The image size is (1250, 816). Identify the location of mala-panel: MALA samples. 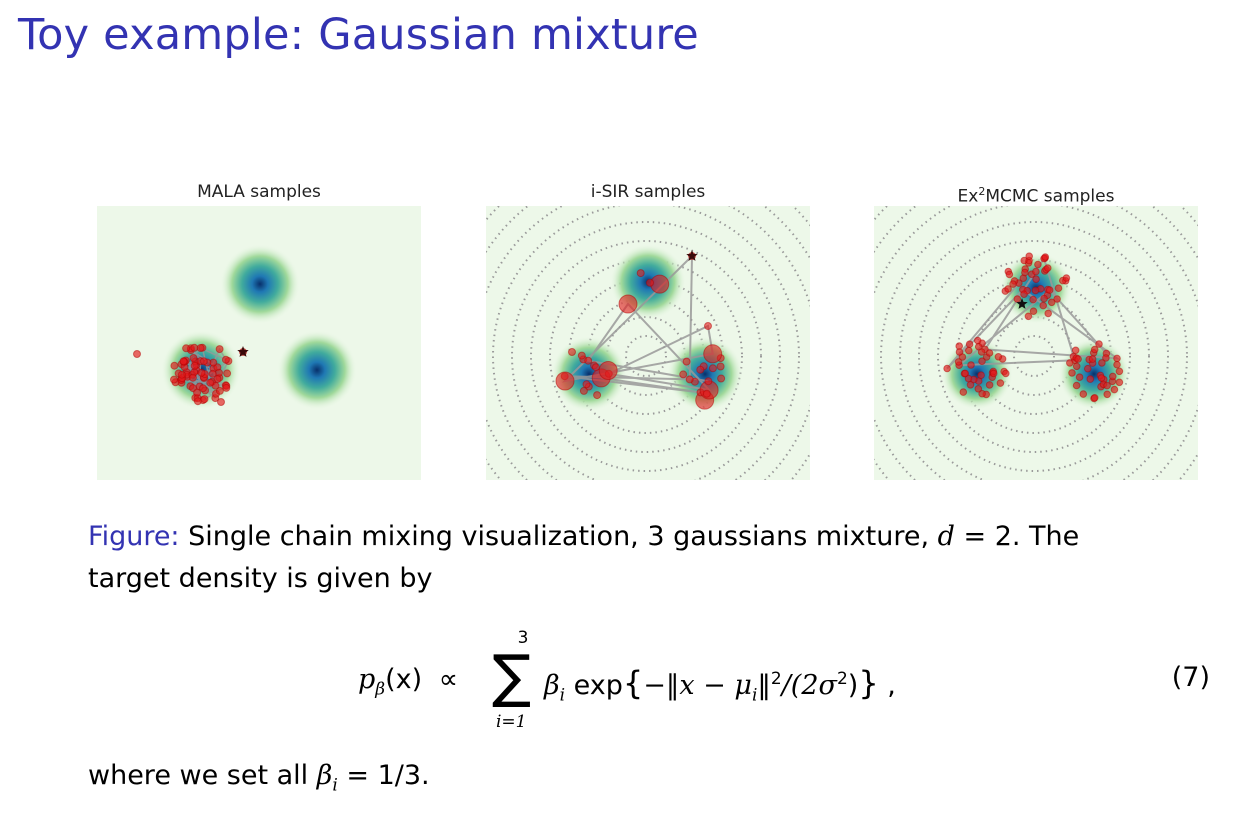
(259, 329).